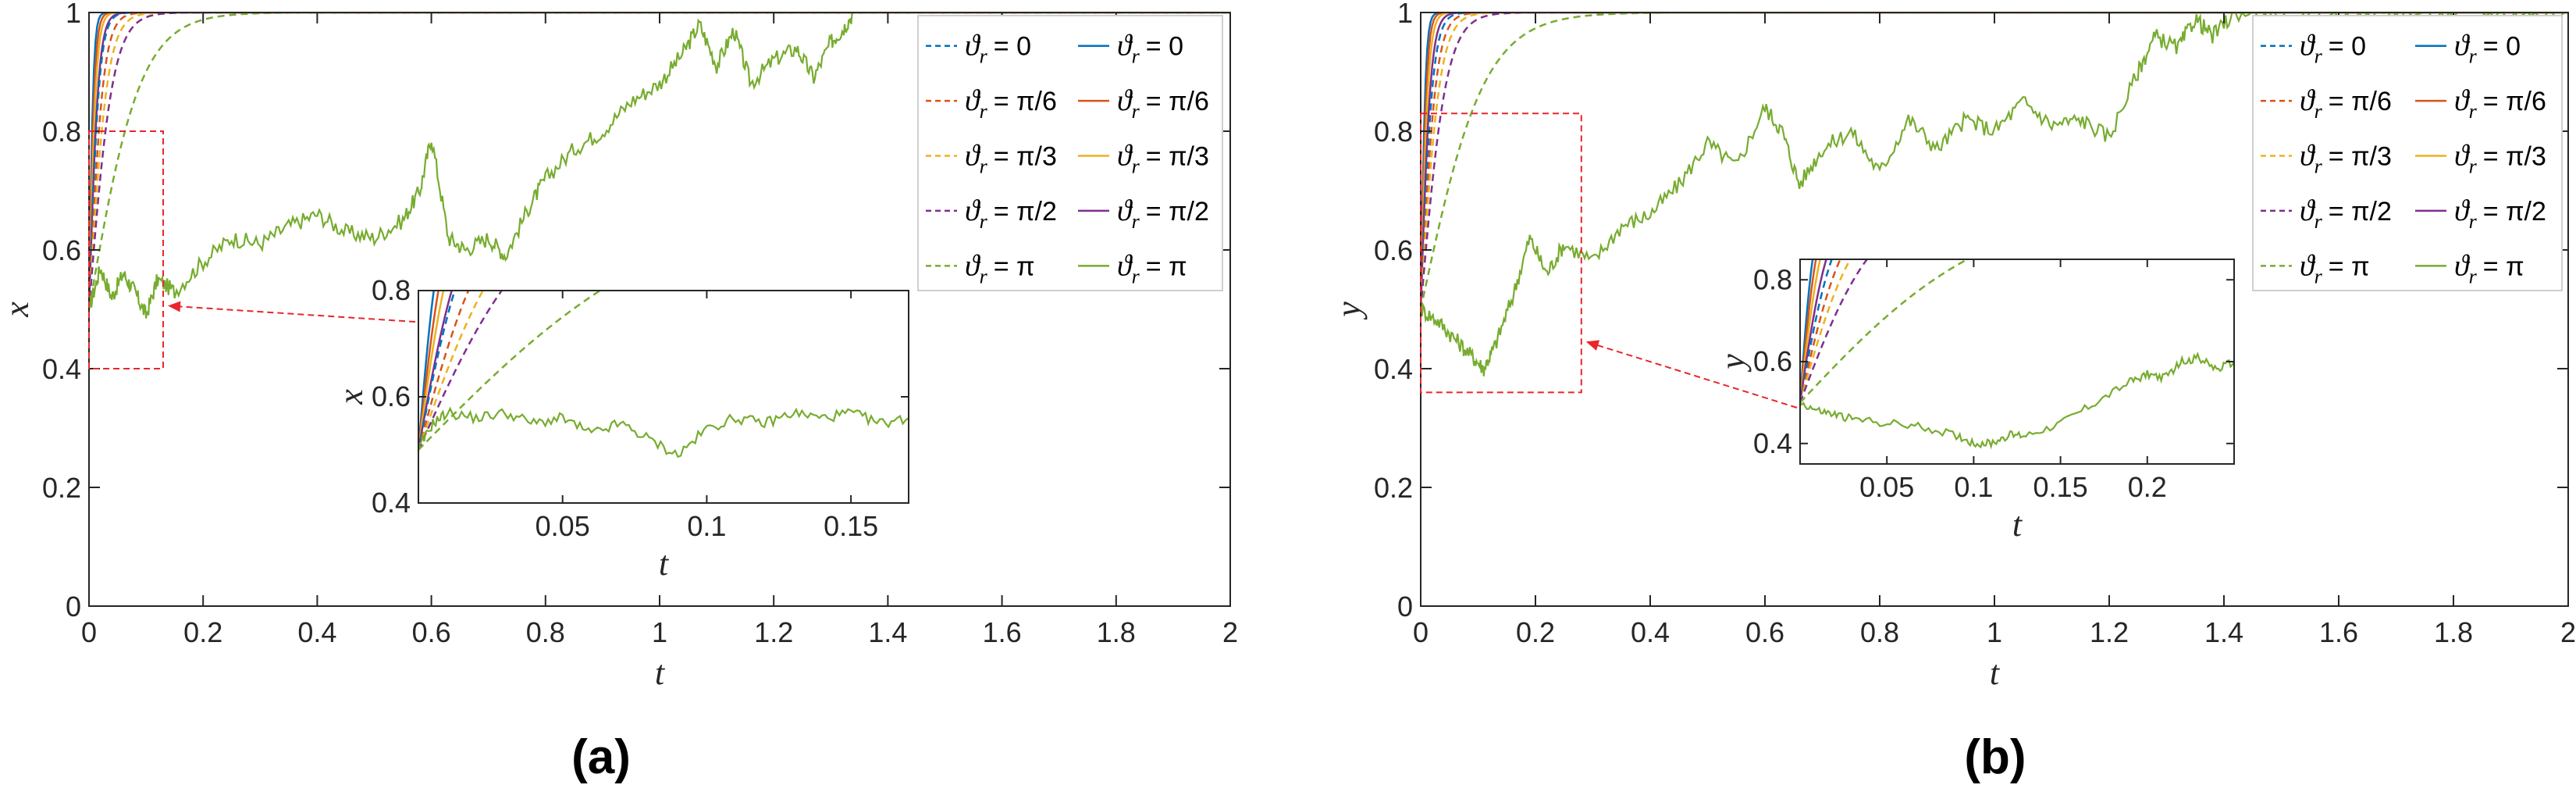  What do you see at coordinates (202, 632) in the screenshot?
I see `panel-a-x-tick-label: 0.2` at bounding box center [202, 632].